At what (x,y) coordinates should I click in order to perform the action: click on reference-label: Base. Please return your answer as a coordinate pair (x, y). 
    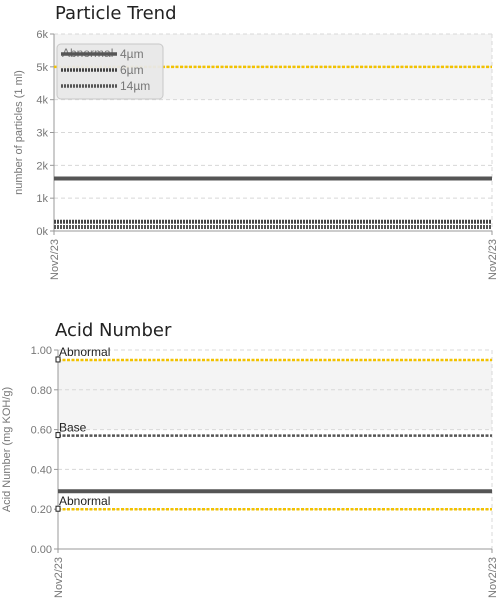
    Looking at the image, I should click on (73, 428).